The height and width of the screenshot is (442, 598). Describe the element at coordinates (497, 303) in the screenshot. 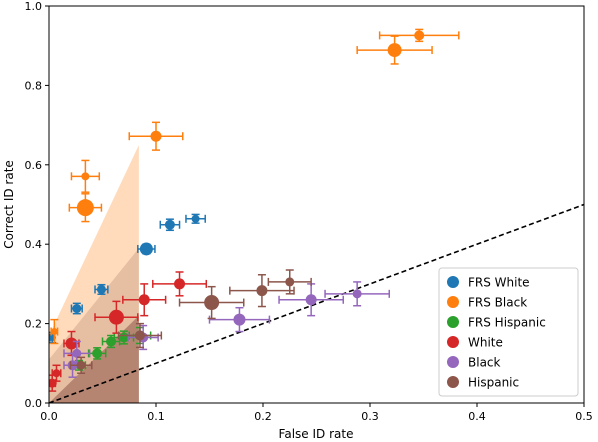

I see `legend-label: FRS Black` at that location.